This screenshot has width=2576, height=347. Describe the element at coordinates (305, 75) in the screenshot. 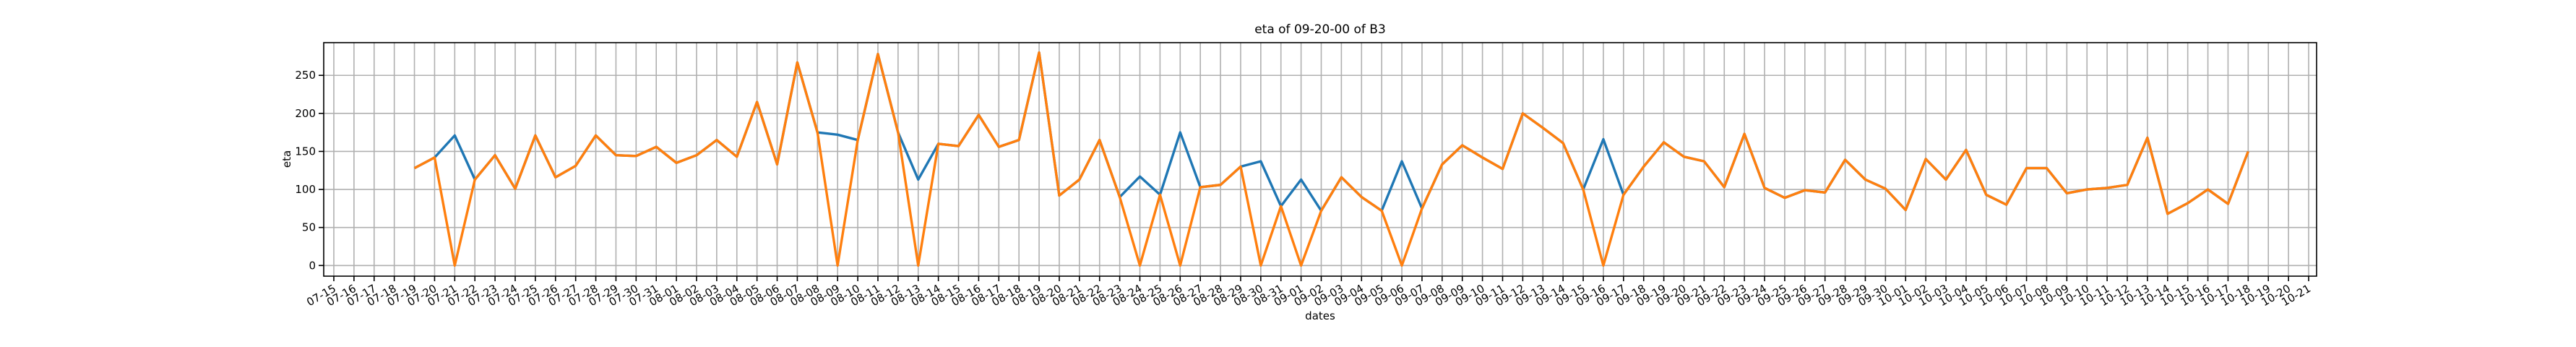

I see `y-tick-label: 250` at that location.